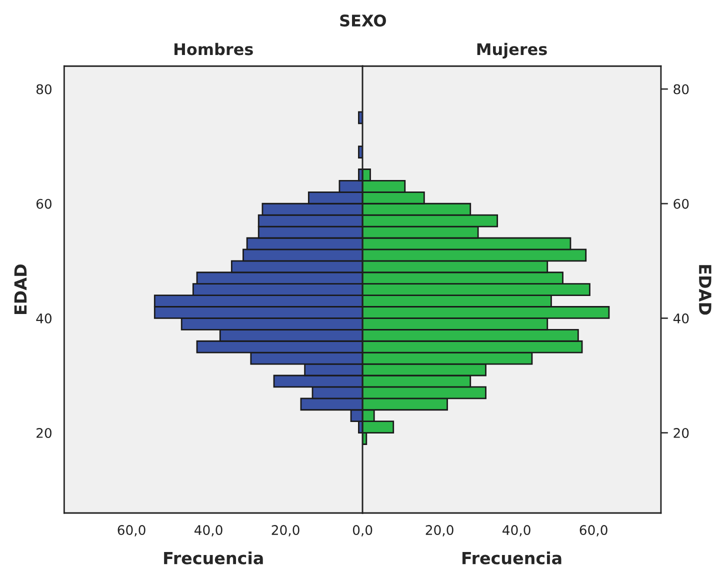 The width and height of the screenshot is (713, 570). What do you see at coordinates (362, 530) in the screenshot?
I see `x-tick-label: 0,0` at bounding box center [362, 530].